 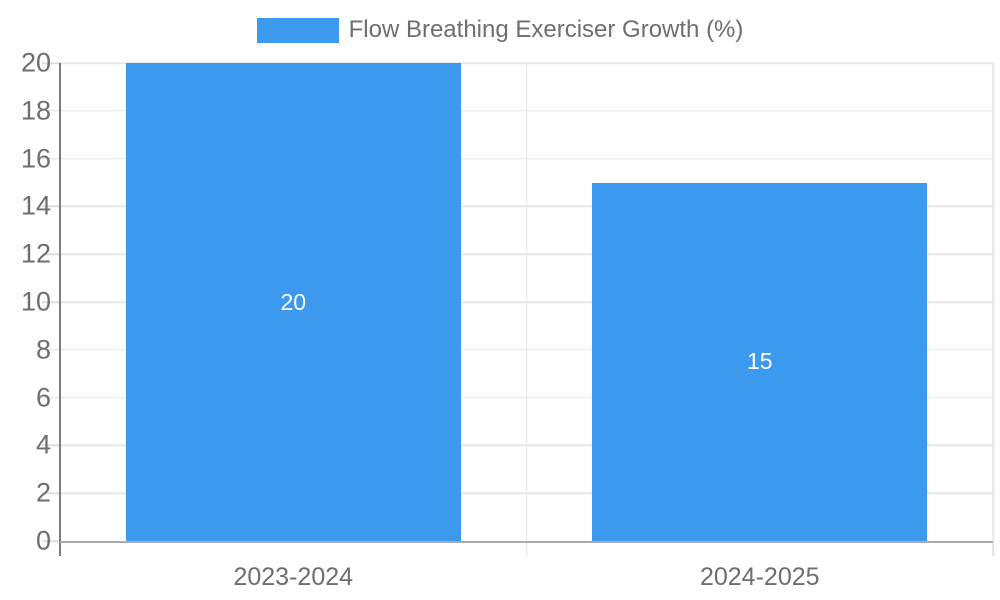 What do you see at coordinates (759, 577) in the screenshot?
I see `x-tick-label: 2024-2025` at bounding box center [759, 577].